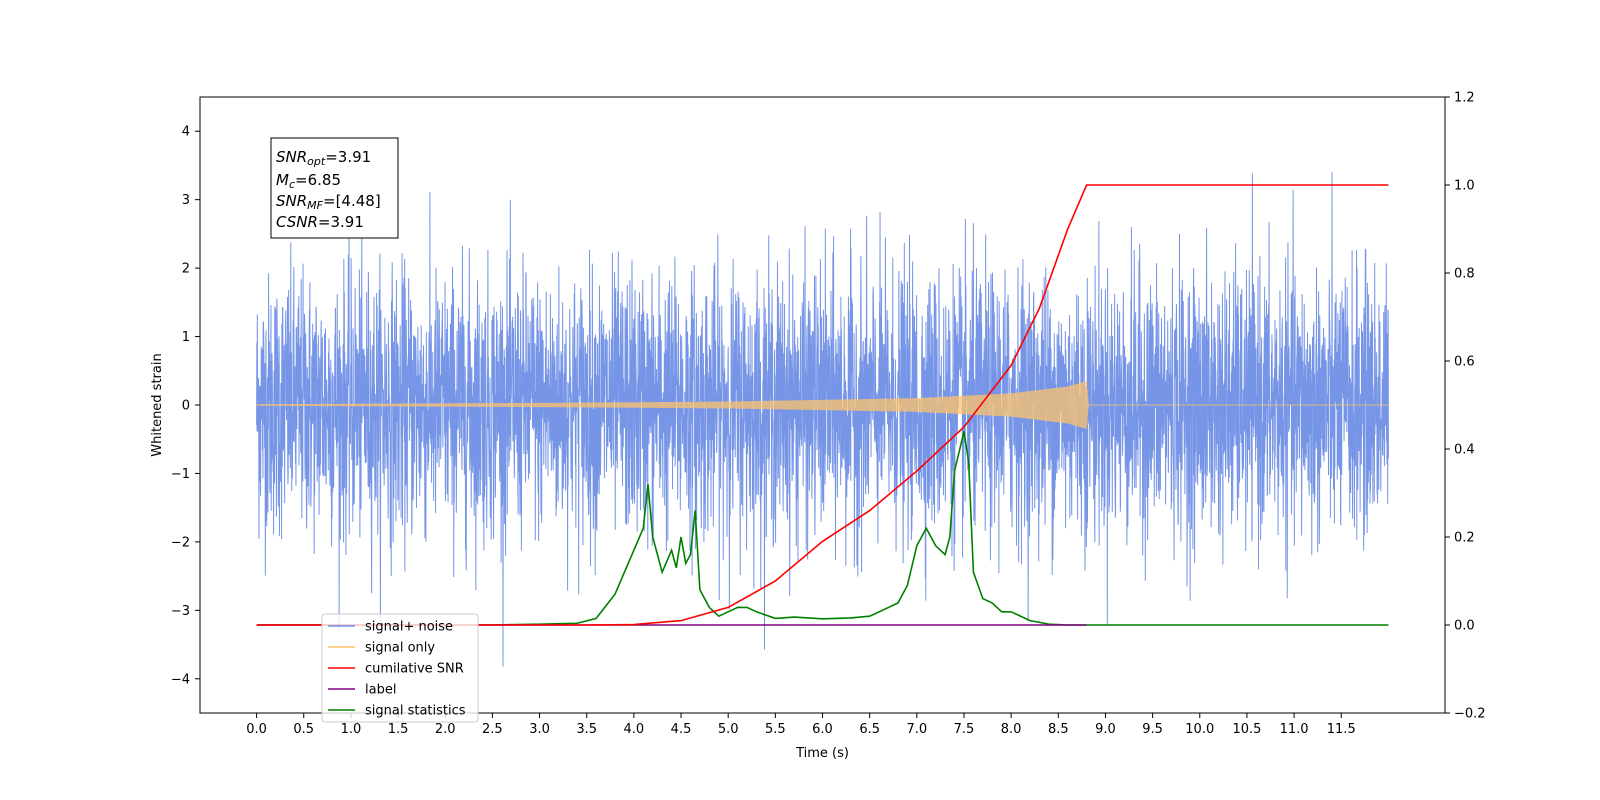  I want to click on y2-tick-label: 1.2, so click(1464, 98).